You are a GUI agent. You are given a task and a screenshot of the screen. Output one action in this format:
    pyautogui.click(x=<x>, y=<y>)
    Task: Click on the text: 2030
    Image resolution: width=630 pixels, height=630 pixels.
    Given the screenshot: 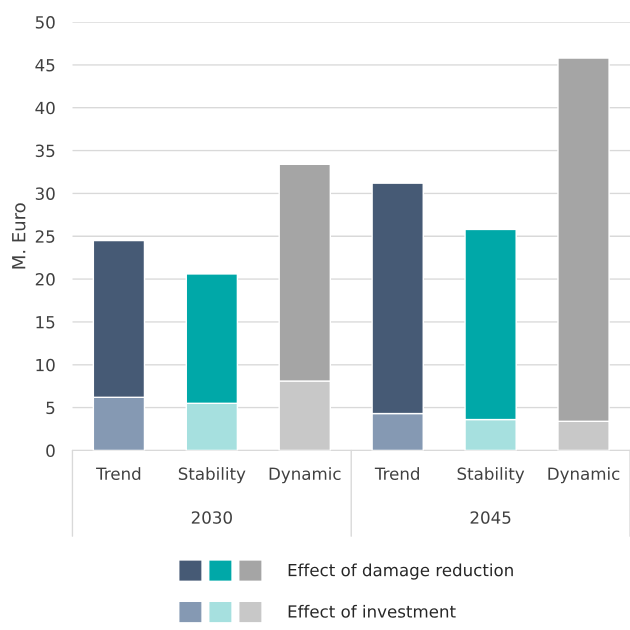 What is the action you would take?
    pyautogui.click(x=212, y=517)
    